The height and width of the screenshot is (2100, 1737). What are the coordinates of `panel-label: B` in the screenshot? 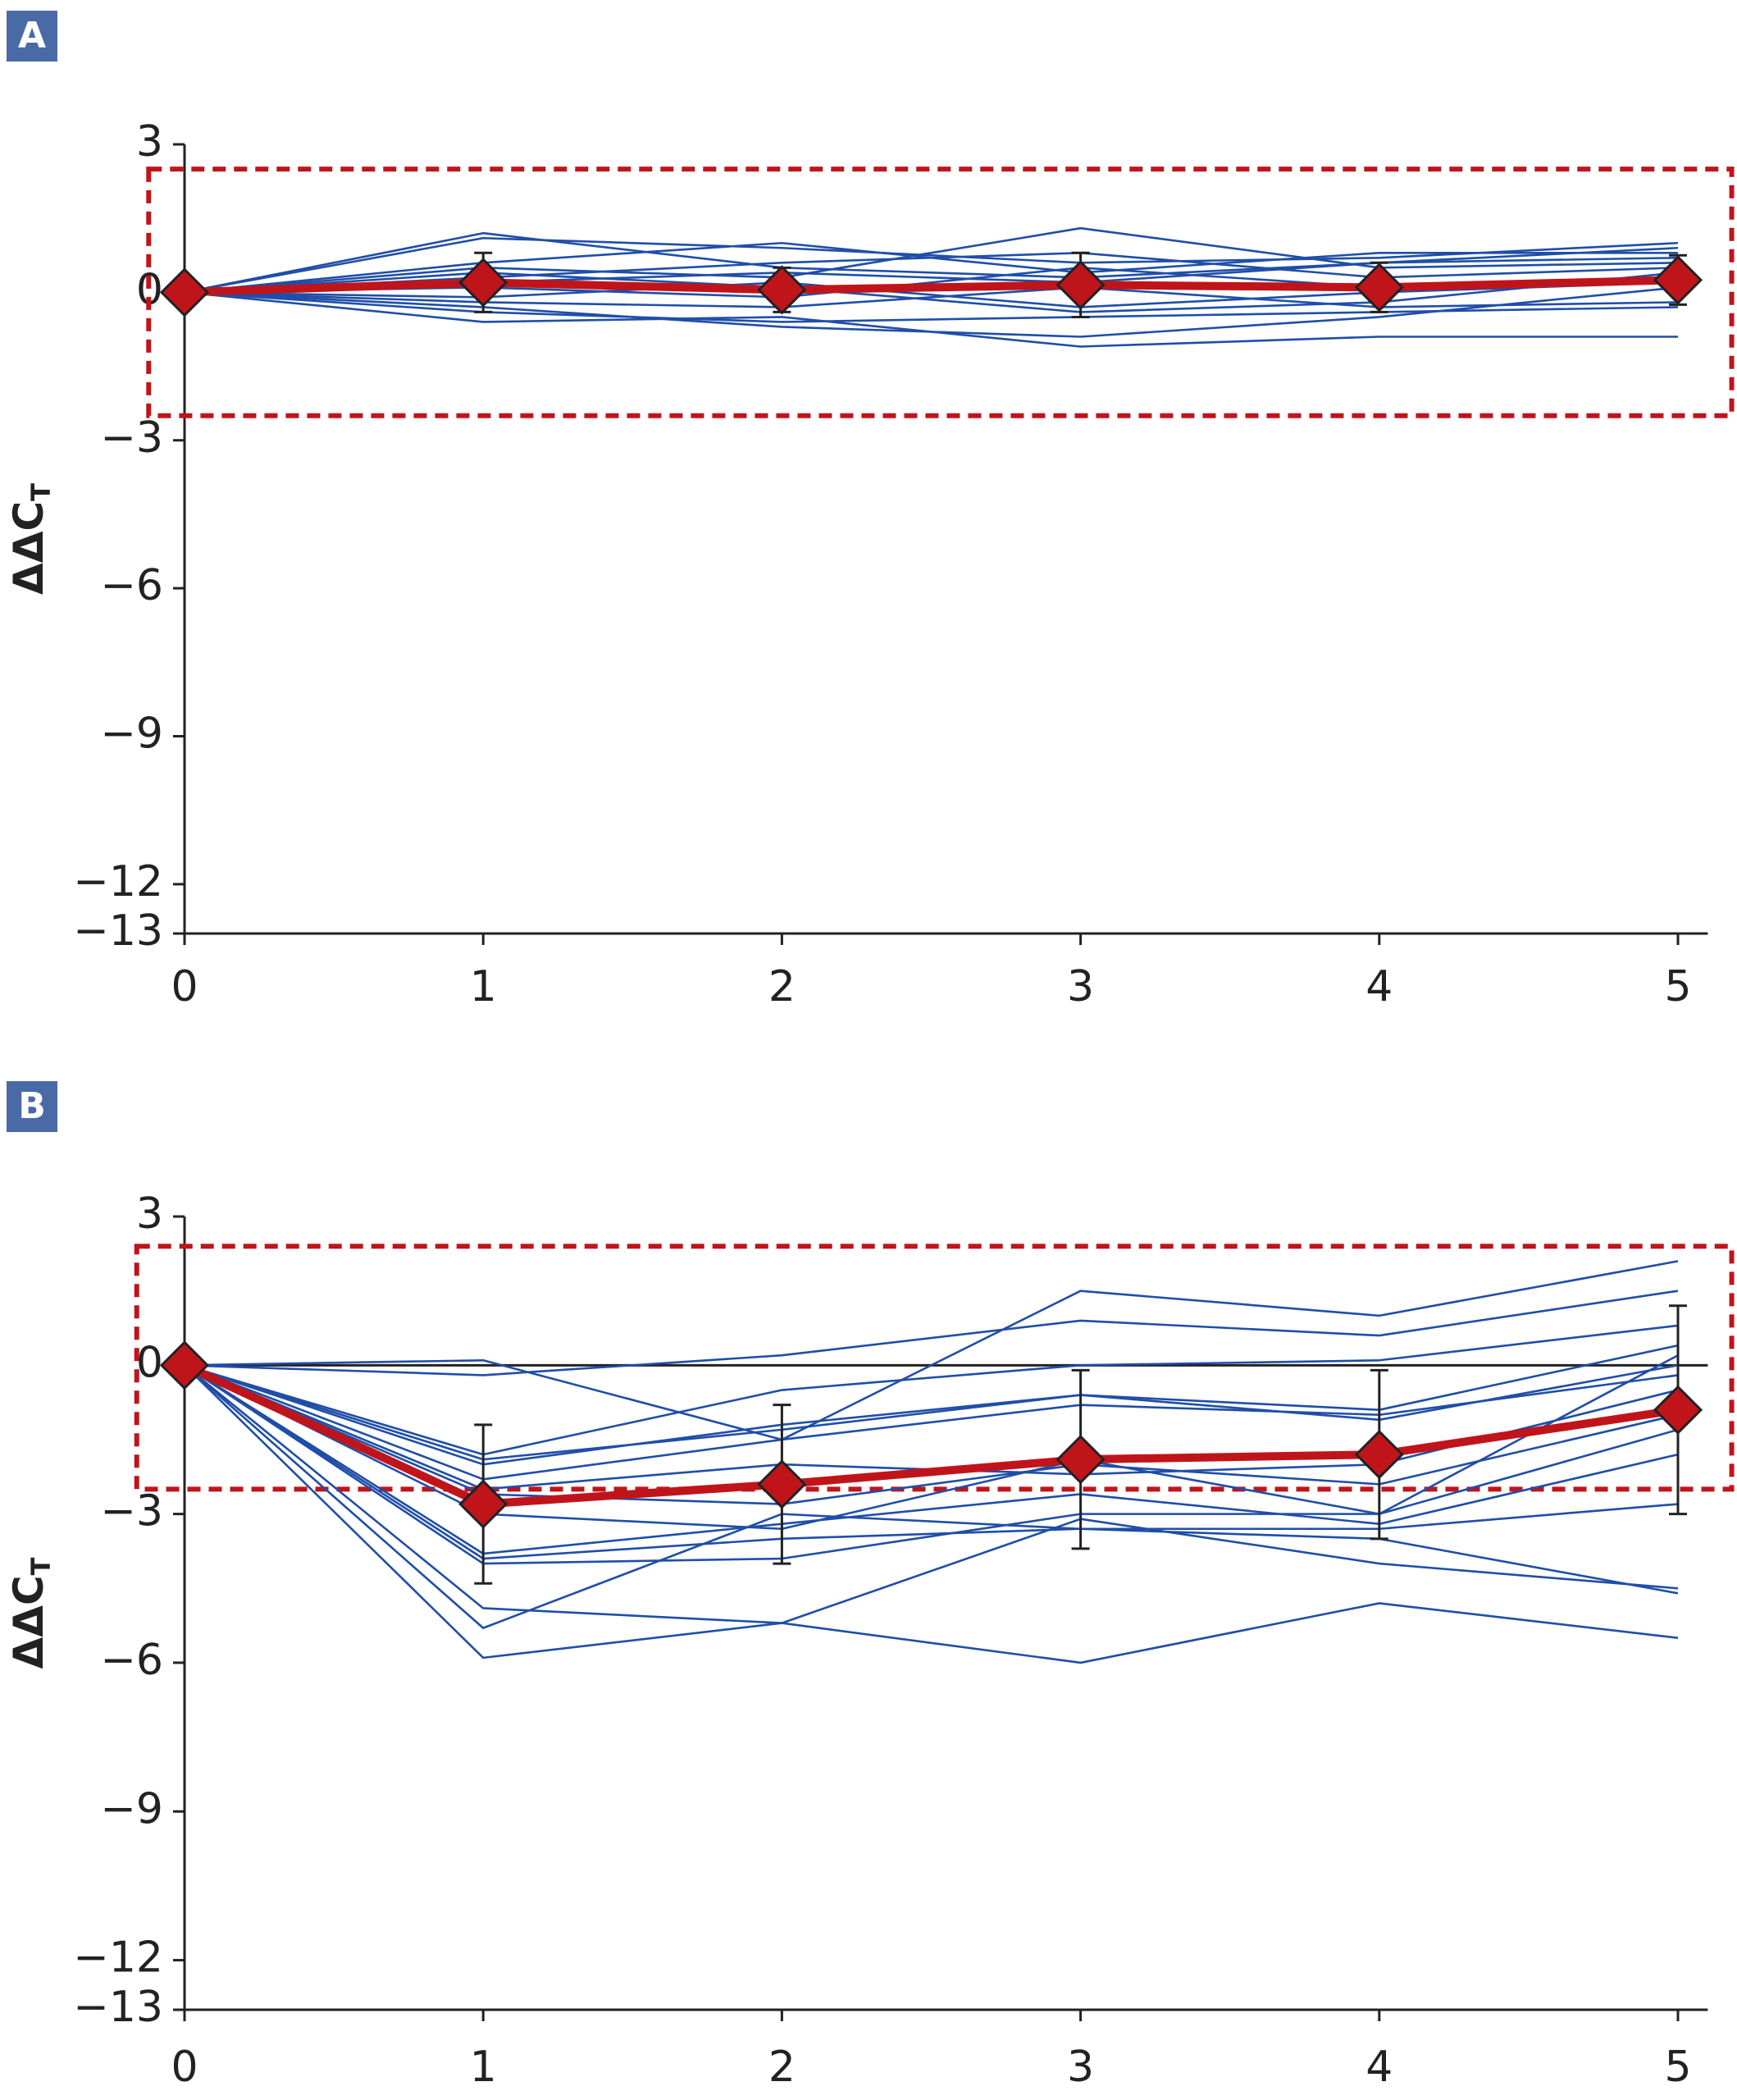 It's located at (32, 1106).